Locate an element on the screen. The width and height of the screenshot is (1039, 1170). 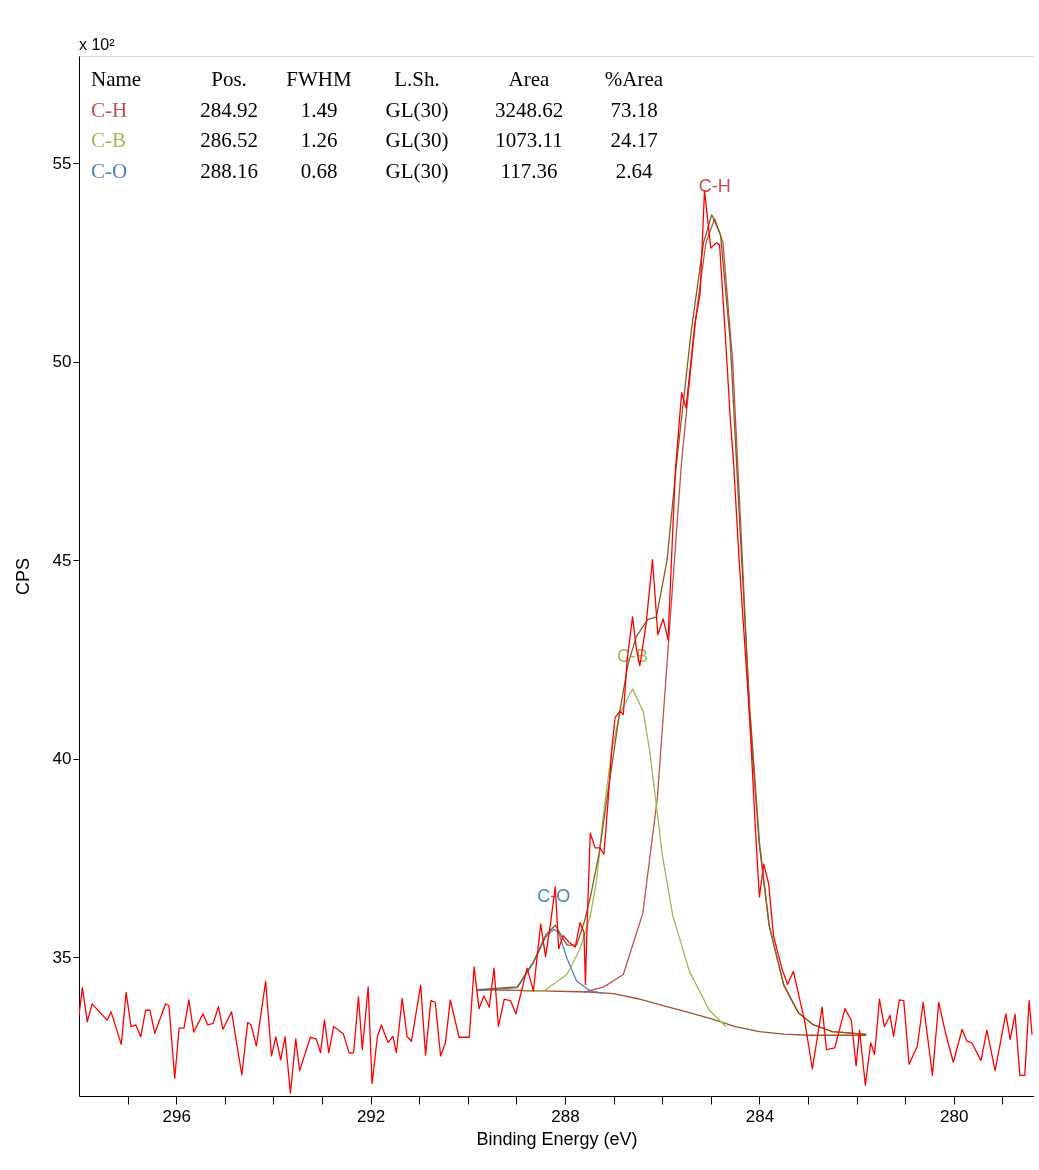
annotation: Name is located at coordinates (116, 79).